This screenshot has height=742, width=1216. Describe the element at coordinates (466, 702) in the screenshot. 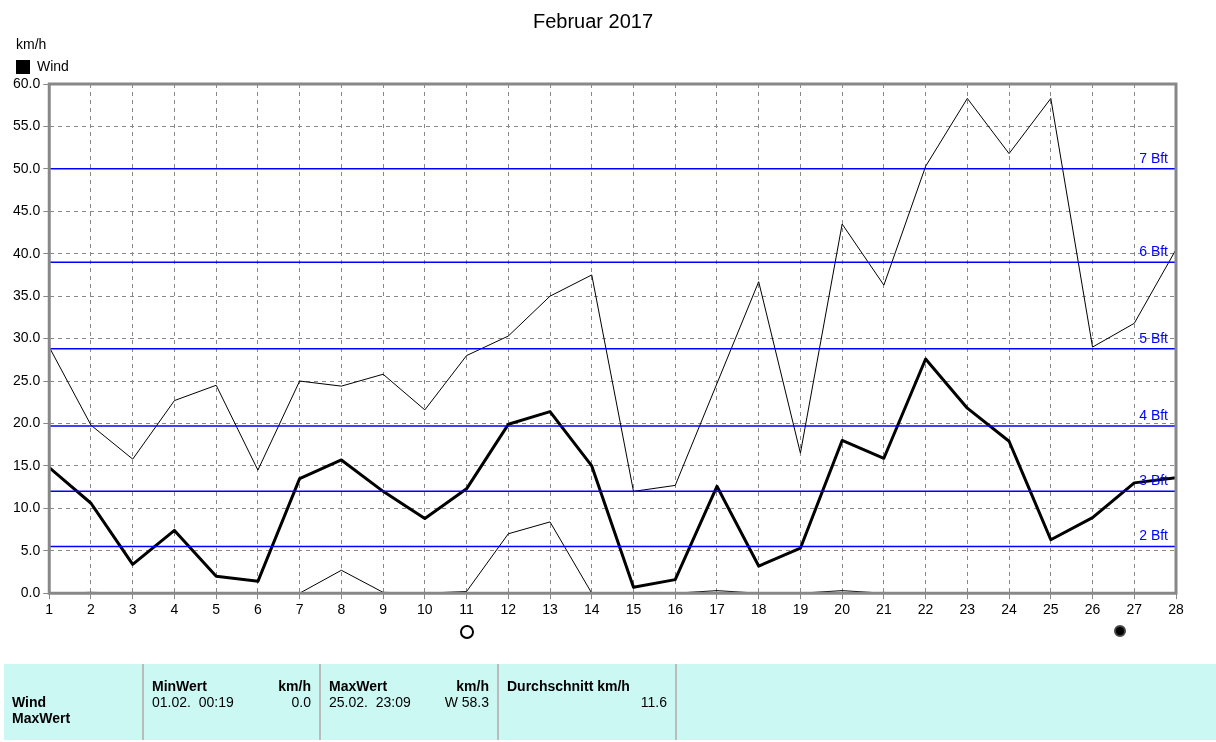

I see `text: W 58.3` at that location.